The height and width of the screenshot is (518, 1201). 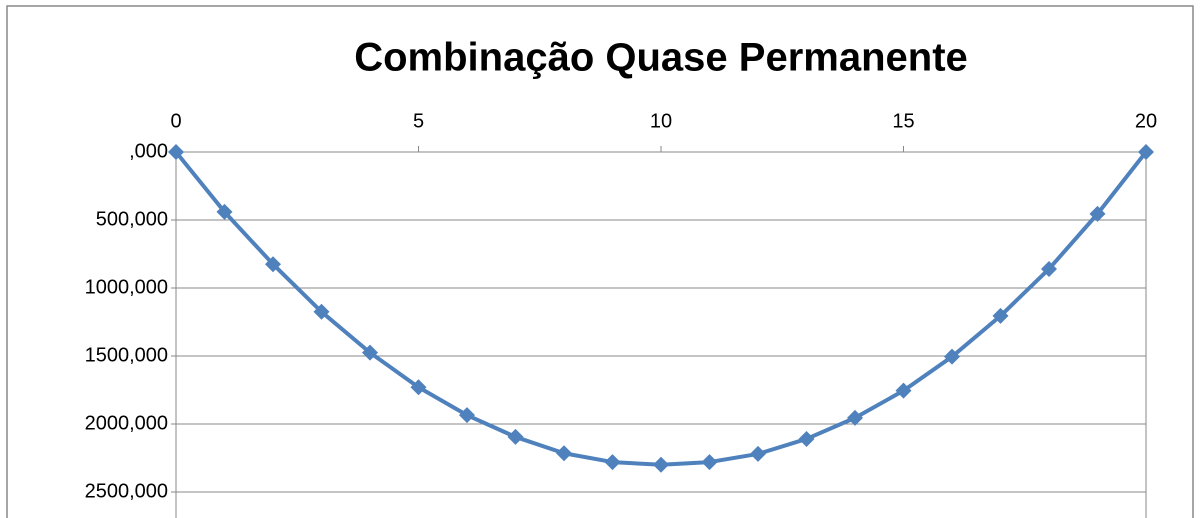 I want to click on chart-title: Combinação Quase Permanente, so click(x=661, y=58).